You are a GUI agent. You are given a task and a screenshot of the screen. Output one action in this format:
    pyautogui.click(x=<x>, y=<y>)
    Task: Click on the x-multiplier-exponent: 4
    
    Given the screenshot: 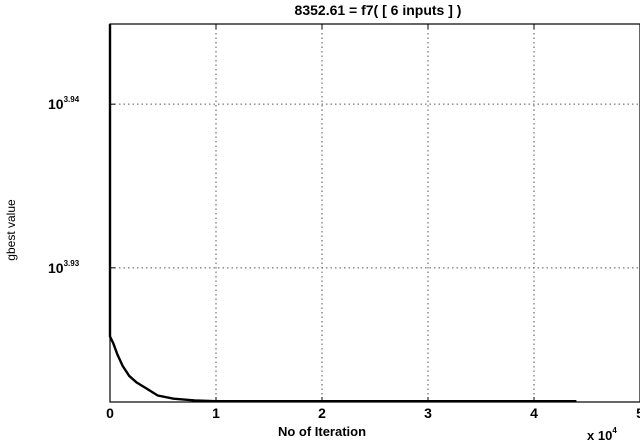 What is the action you would take?
    pyautogui.click(x=614, y=430)
    